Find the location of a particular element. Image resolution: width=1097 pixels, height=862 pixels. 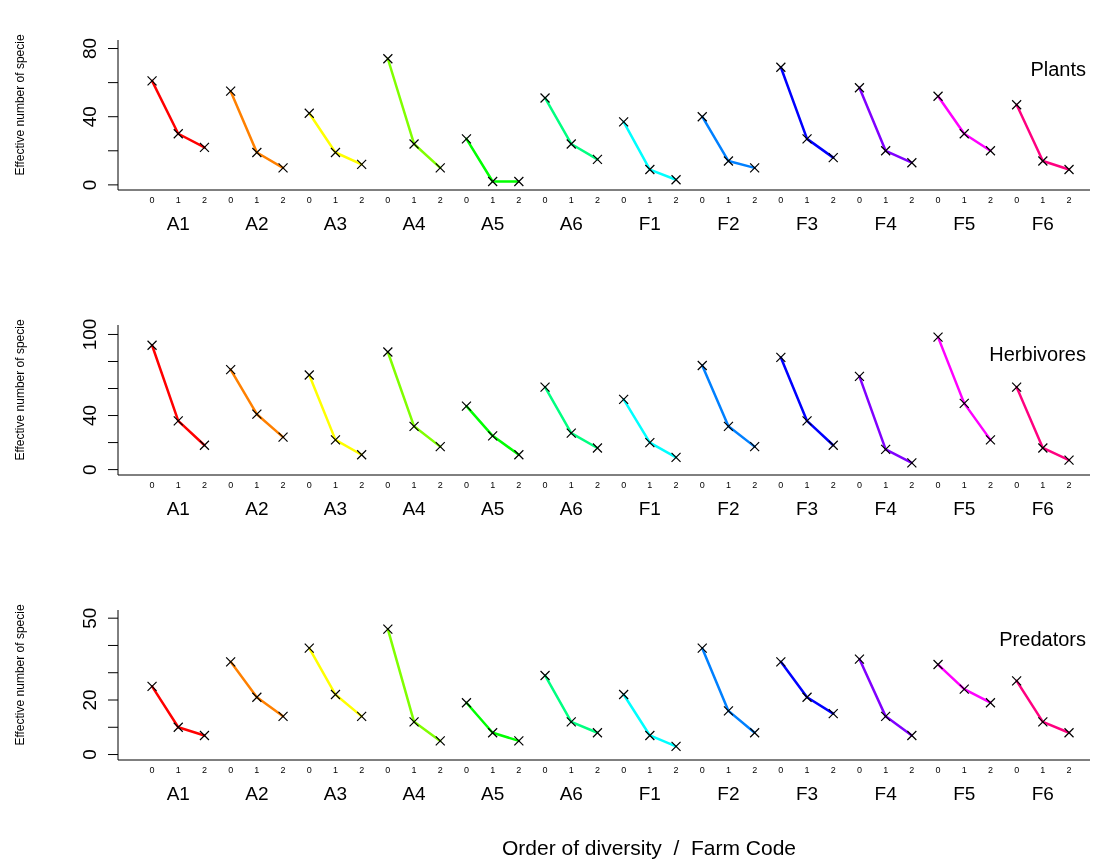

y-tick-label: 50 is located at coordinates (89, 618).